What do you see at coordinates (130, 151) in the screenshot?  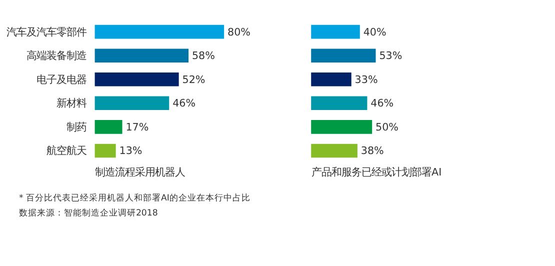 I see `data-label: 13%` at bounding box center [130, 151].